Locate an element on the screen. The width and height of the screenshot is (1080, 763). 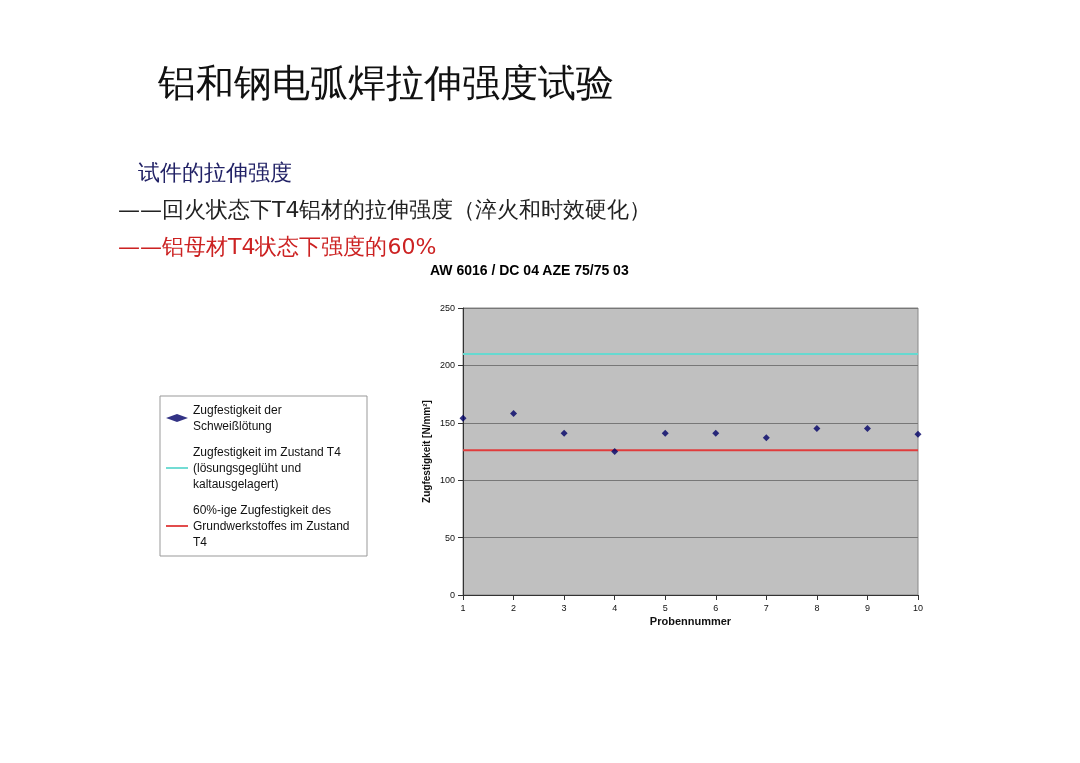
x-tick-label: 4 is located at coordinates (615, 607).